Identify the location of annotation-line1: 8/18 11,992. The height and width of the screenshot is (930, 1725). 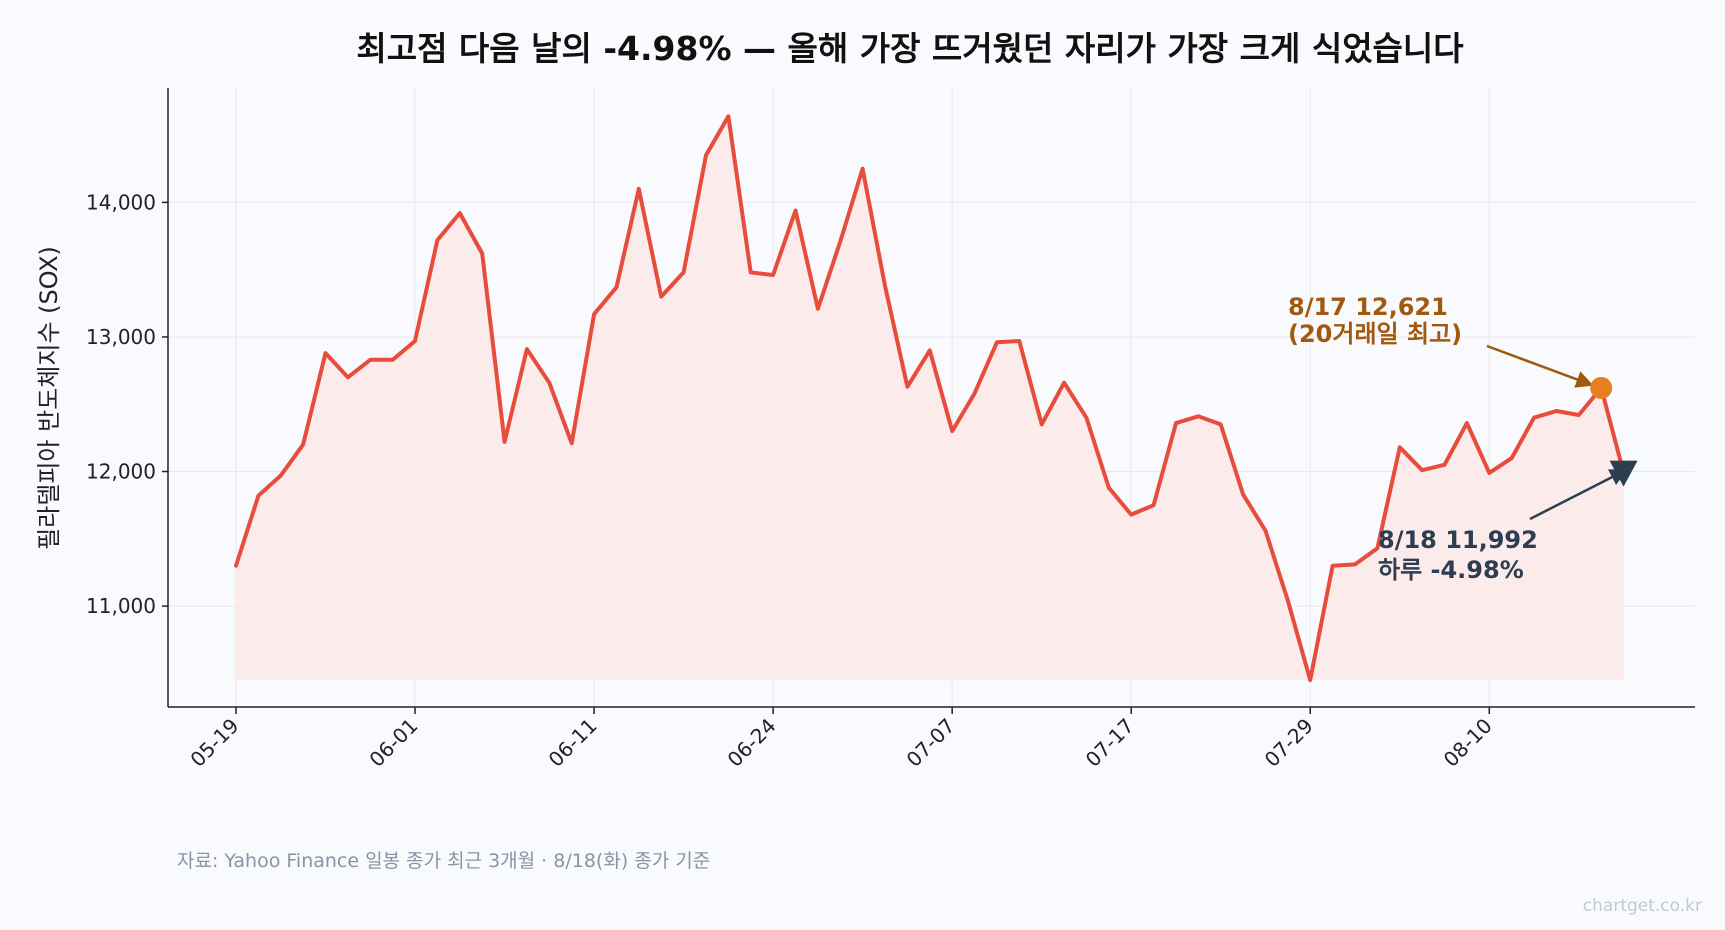
(1458, 540).